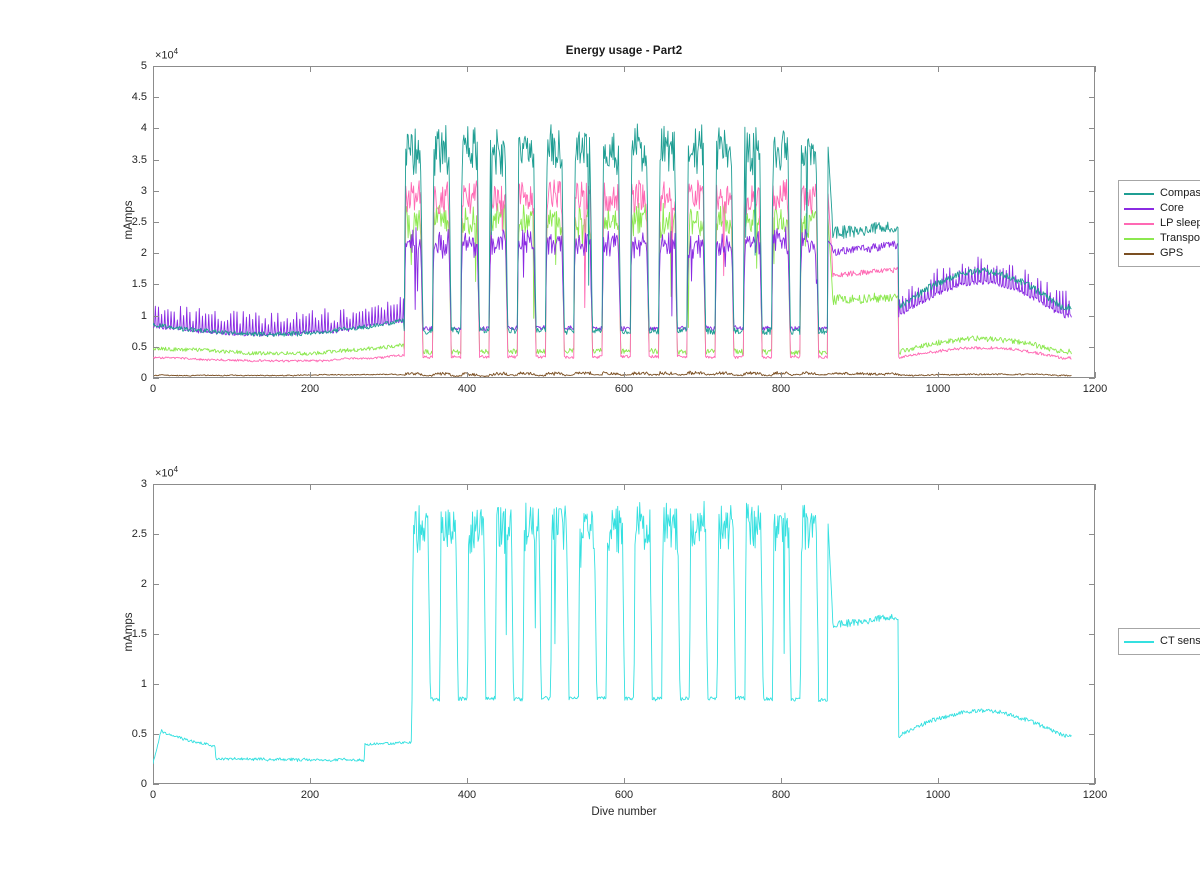 This screenshot has height=885, width=1200. I want to click on legend-entry: Transpond, so click(1162, 238).